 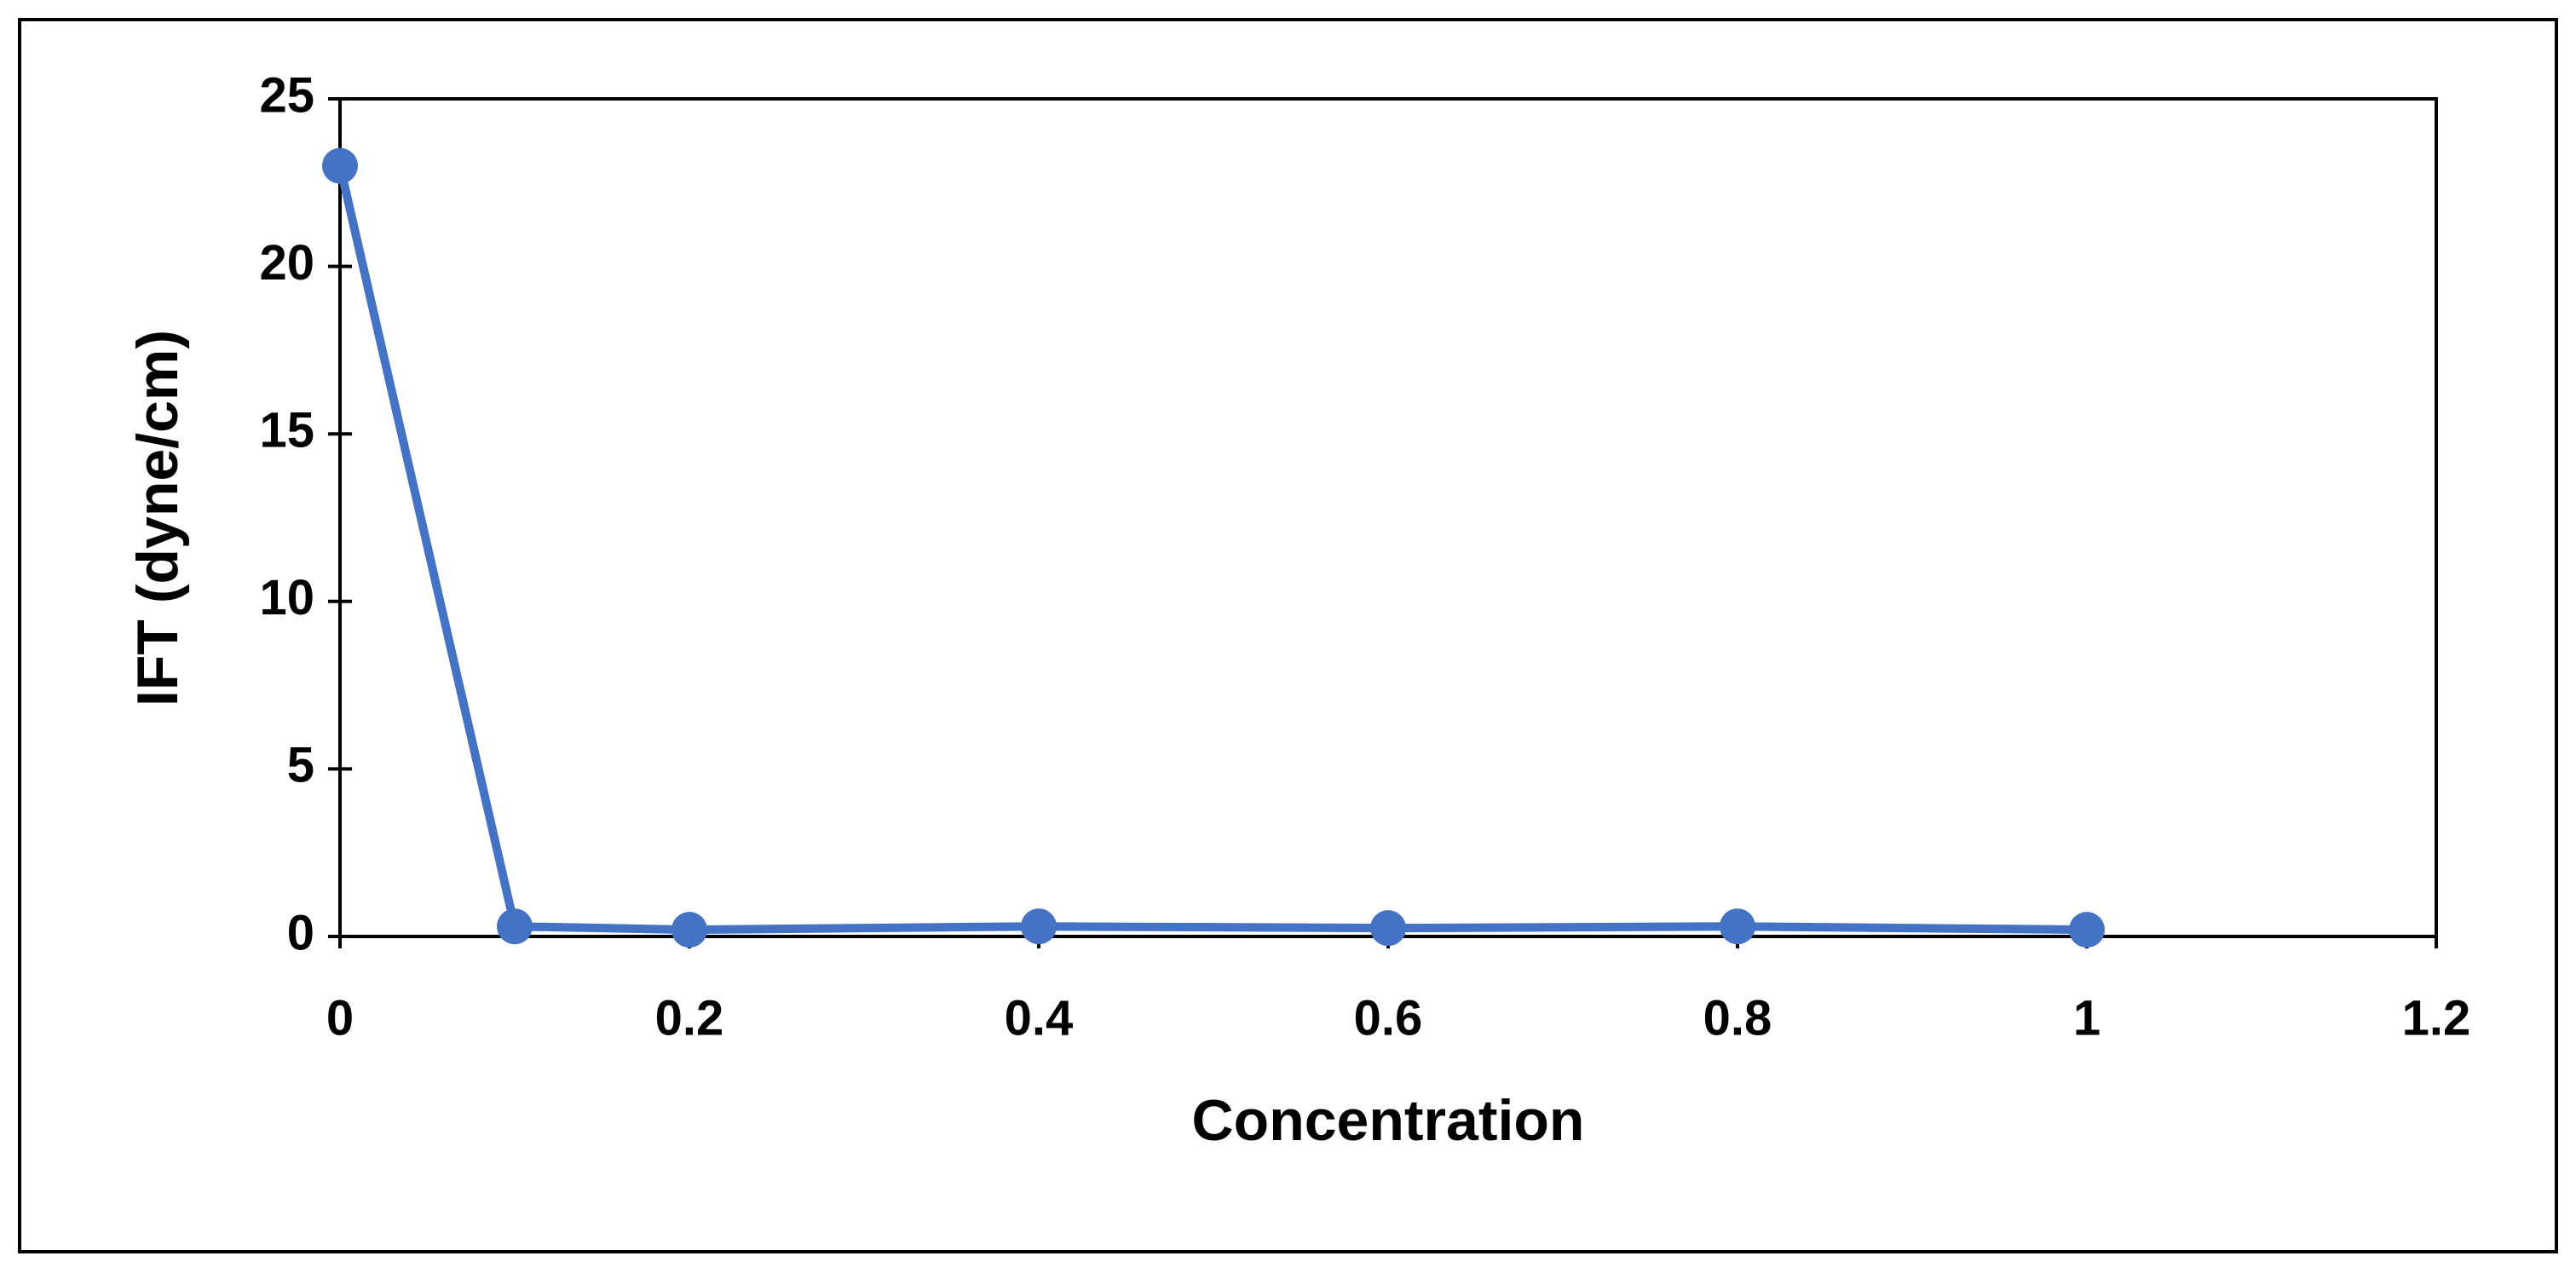 I want to click on x-tick-label: 0.8, so click(x=1737, y=1018).